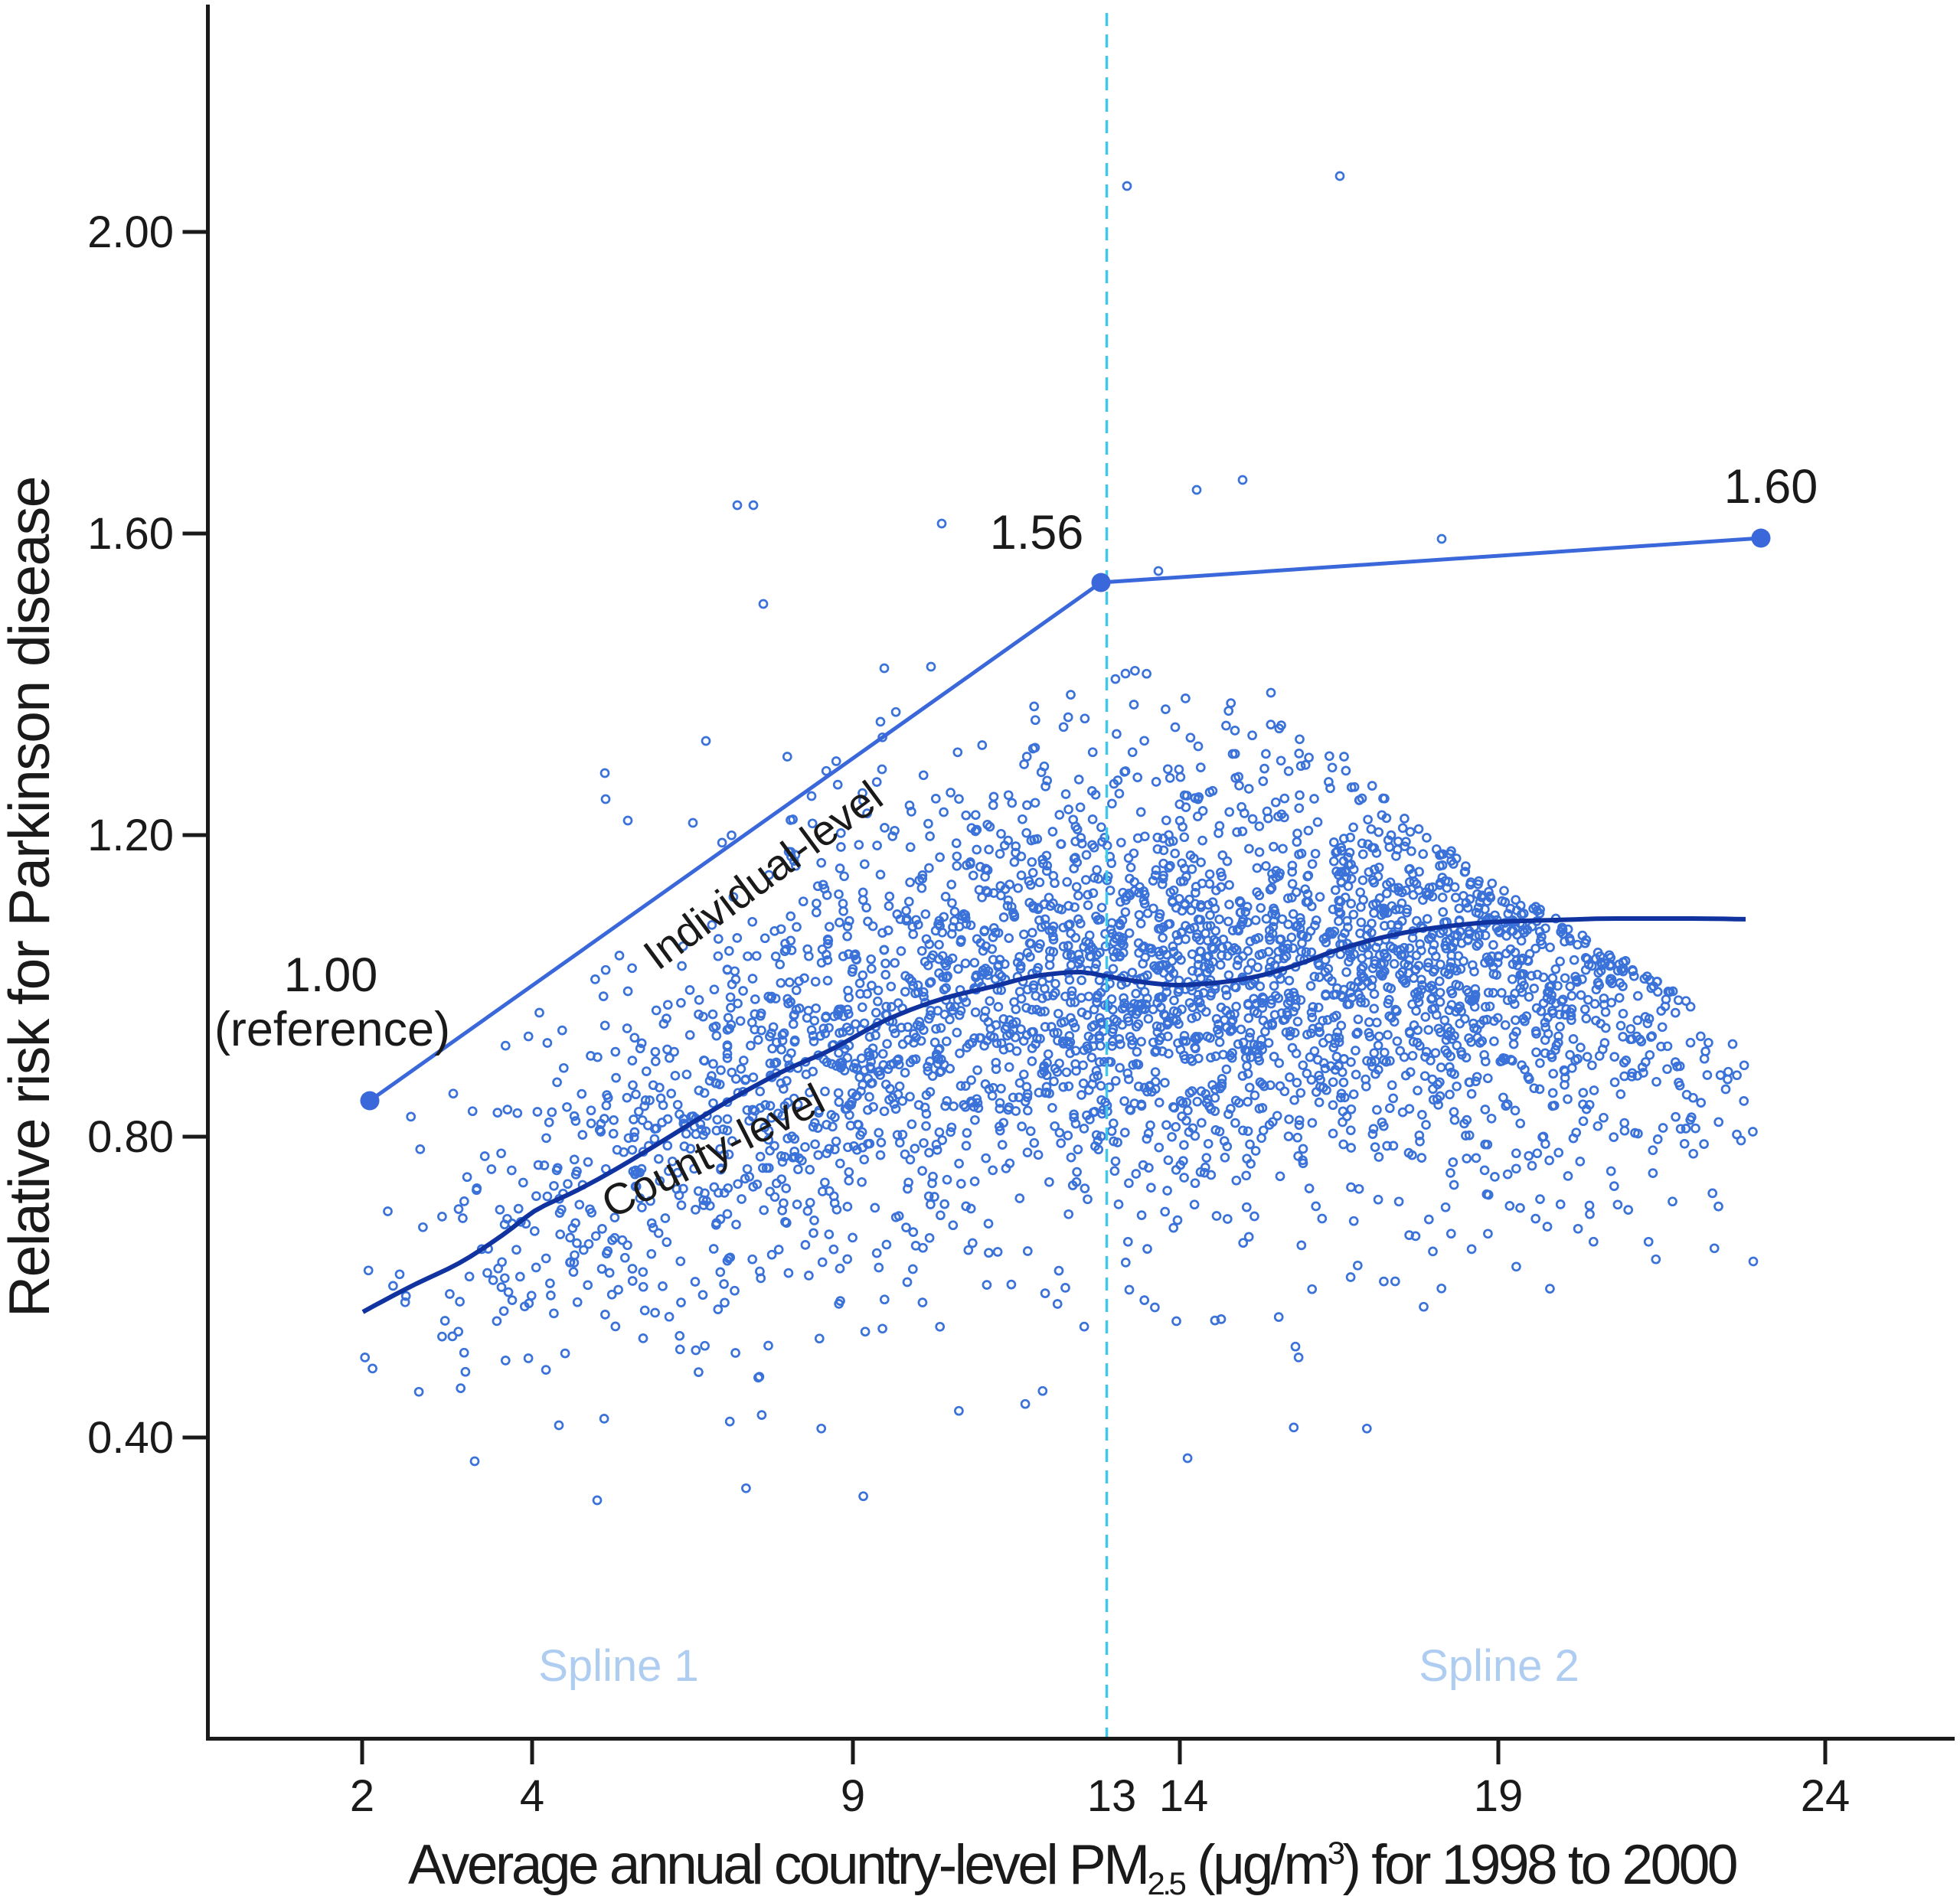  What do you see at coordinates (30, 897) in the screenshot?
I see `svg-text:Relative risk for Parkinson di: Relative risk for Parkinson disease` at bounding box center [30, 897].